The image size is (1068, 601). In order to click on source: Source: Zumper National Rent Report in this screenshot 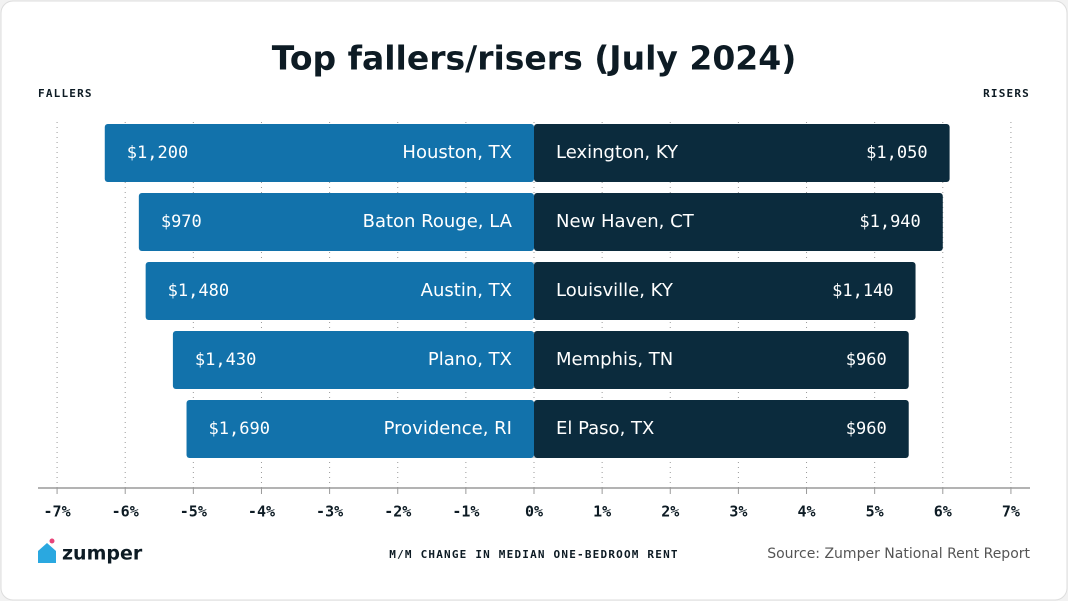, I will do `click(898, 554)`.